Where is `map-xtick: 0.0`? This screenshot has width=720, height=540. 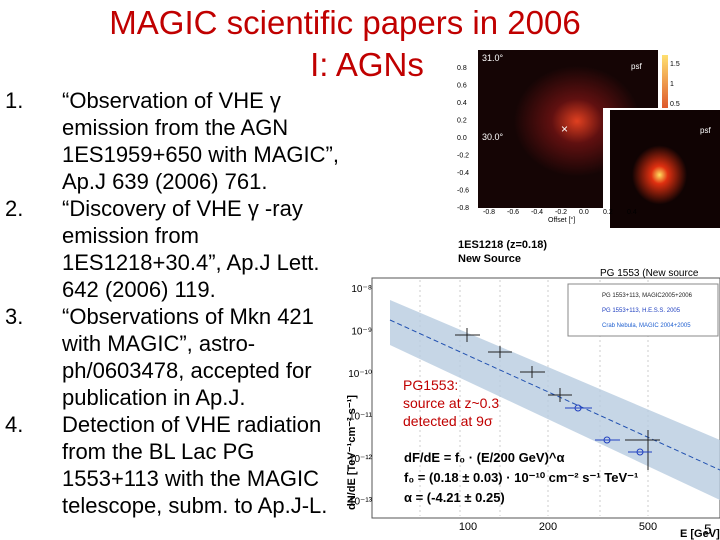 map-xtick: 0.0 is located at coordinates (584, 212).